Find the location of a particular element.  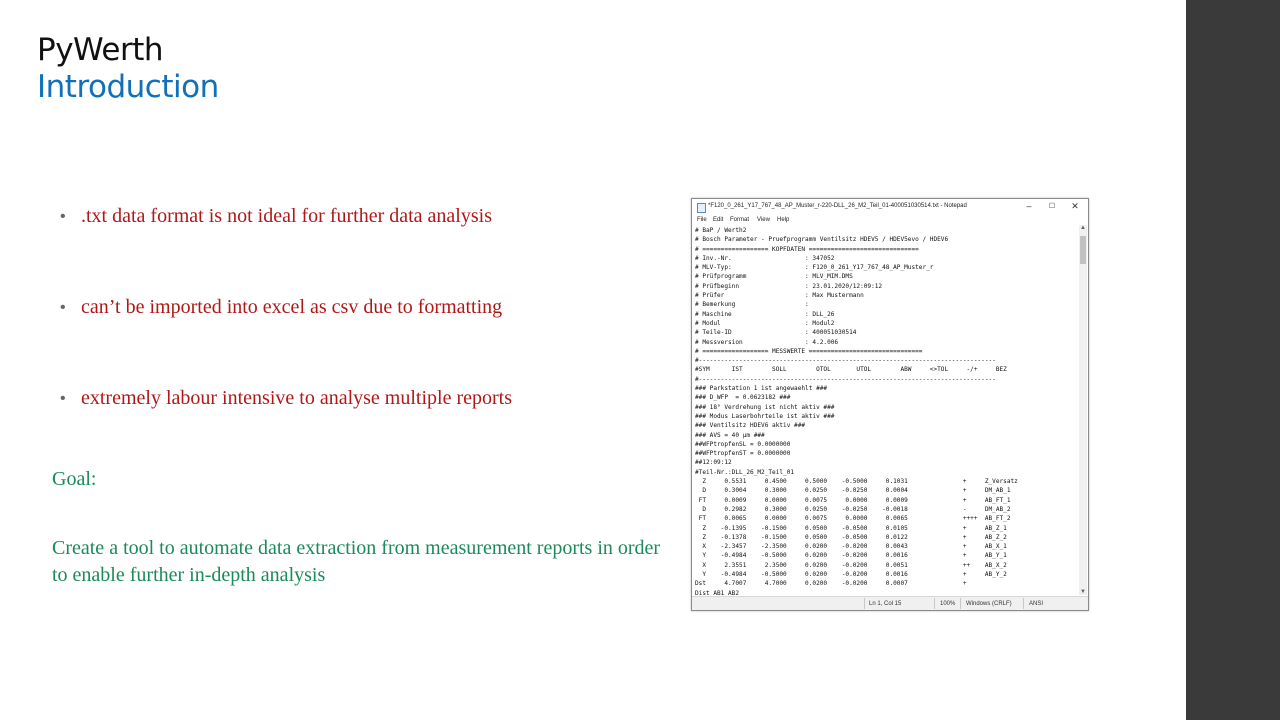

text-line: # Maschine : DLL_26 is located at coordinates (765, 314).